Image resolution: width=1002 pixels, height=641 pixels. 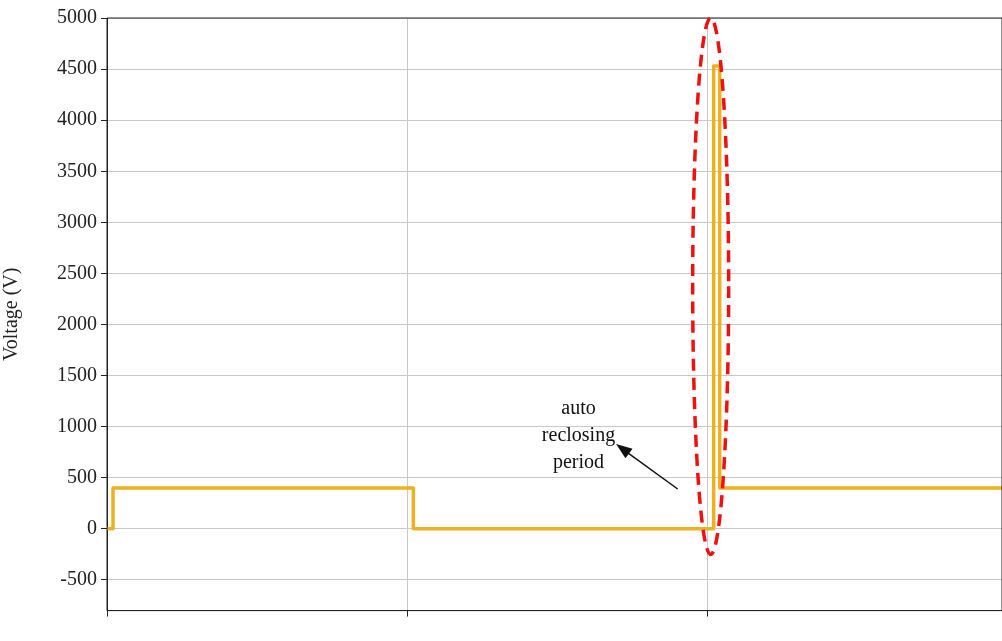 What do you see at coordinates (77, 67) in the screenshot?
I see `y-tick-label: 4500` at bounding box center [77, 67].